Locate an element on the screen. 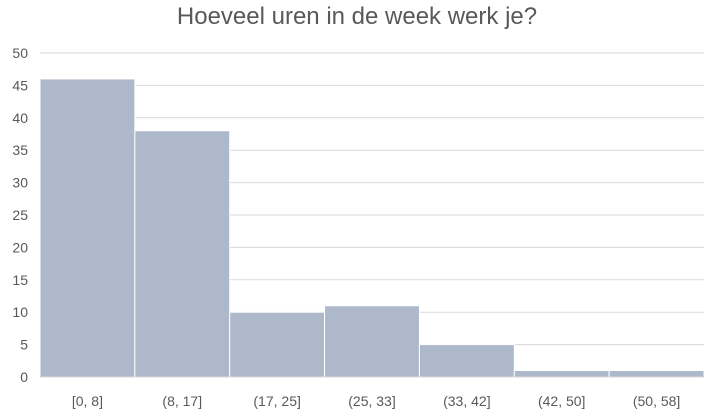  y-tick-label: 15 is located at coordinates (20, 280).